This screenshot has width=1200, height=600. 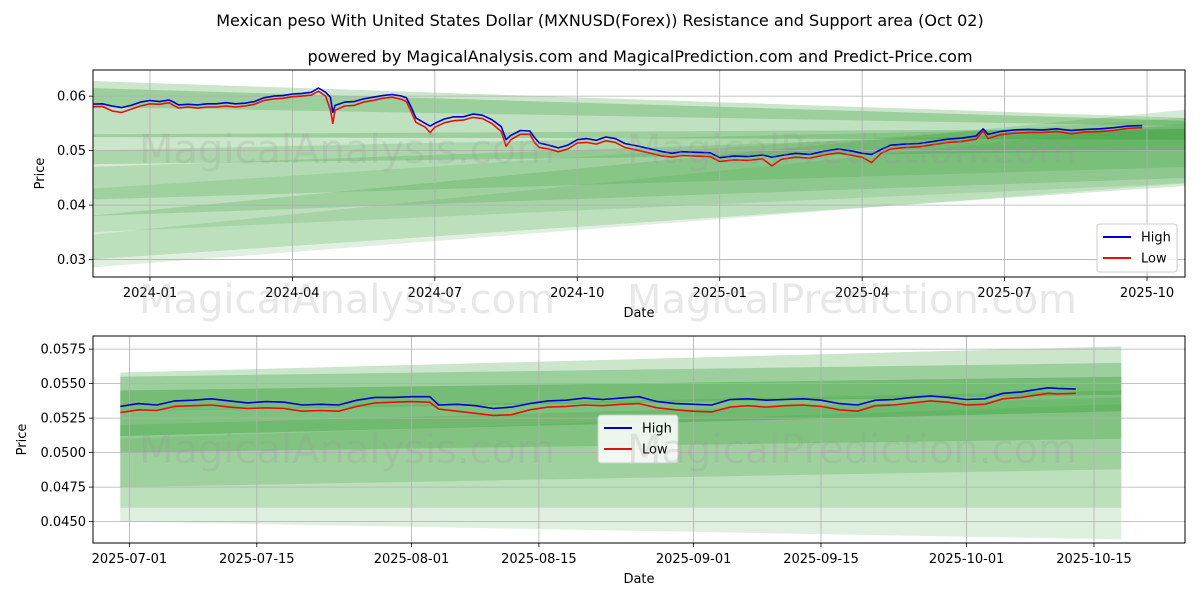 I want to click on bottom-panel-legend: High Low, so click(x=638, y=439).